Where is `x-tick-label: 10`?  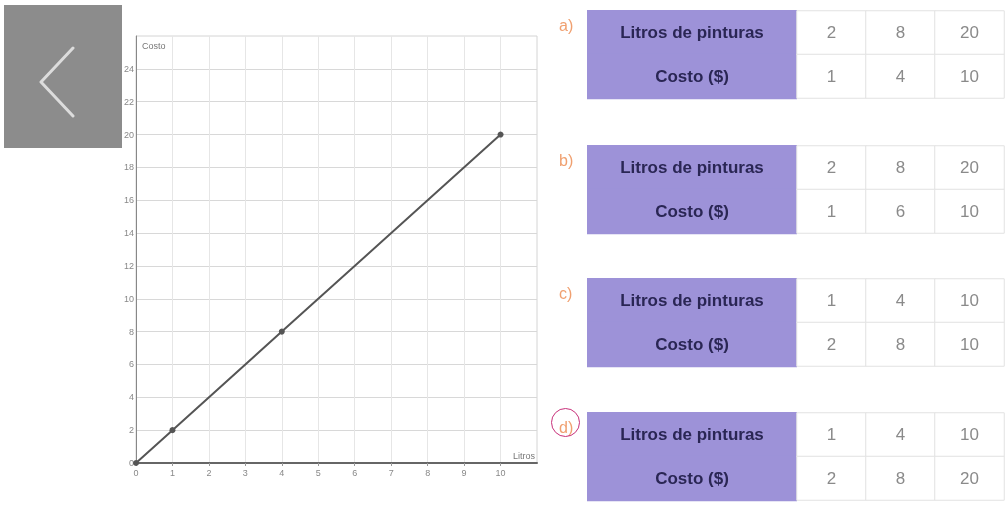 x-tick-label: 10 is located at coordinates (500, 472).